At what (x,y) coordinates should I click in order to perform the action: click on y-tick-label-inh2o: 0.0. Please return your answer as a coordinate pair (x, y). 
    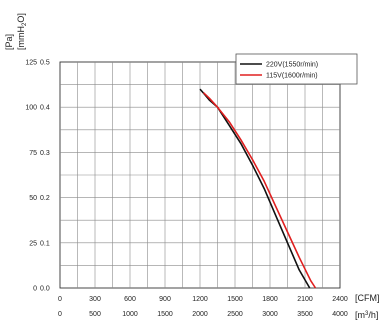
    Looking at the image, I should click on (45, 289).